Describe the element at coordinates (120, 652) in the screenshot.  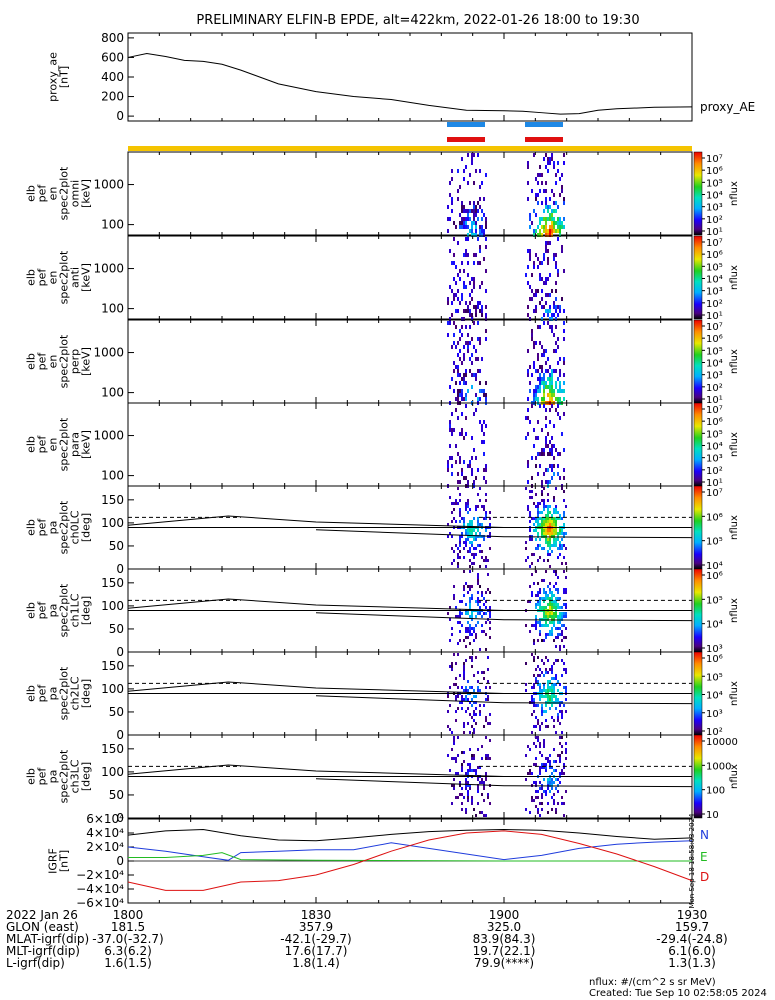
I see `y-tick-label: 0` at that location.